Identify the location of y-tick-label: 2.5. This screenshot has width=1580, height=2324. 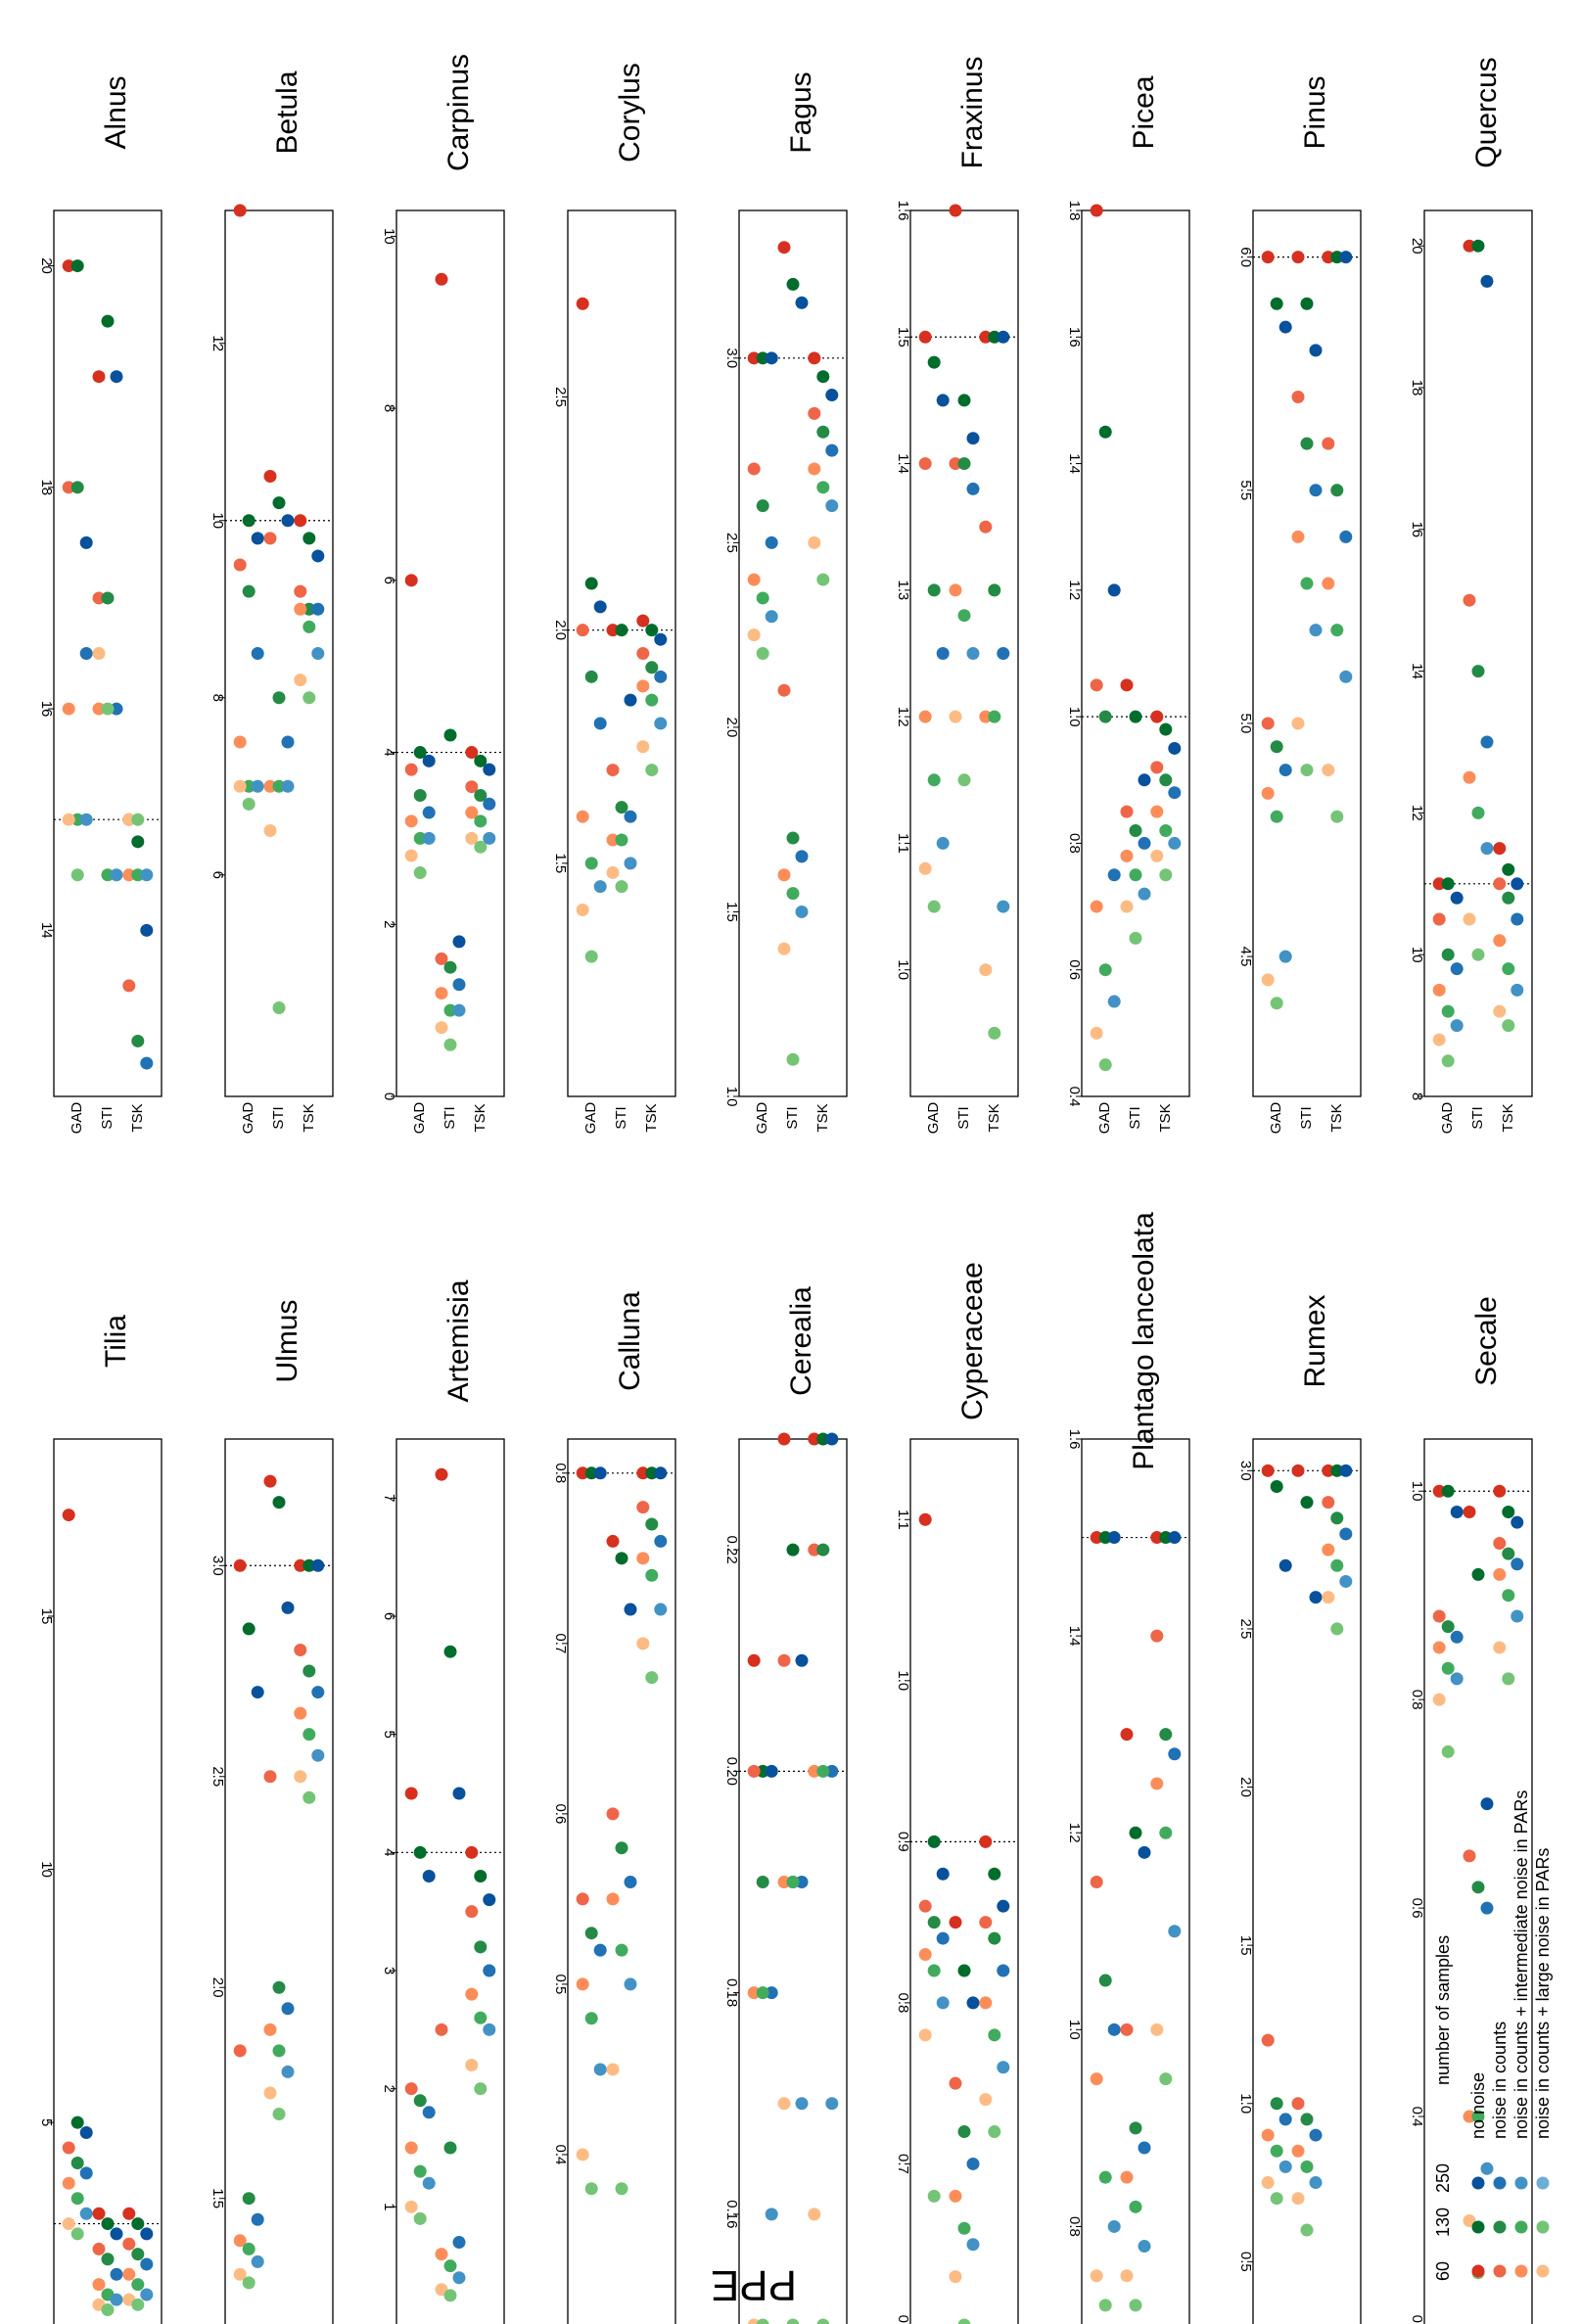
(217, 1776).